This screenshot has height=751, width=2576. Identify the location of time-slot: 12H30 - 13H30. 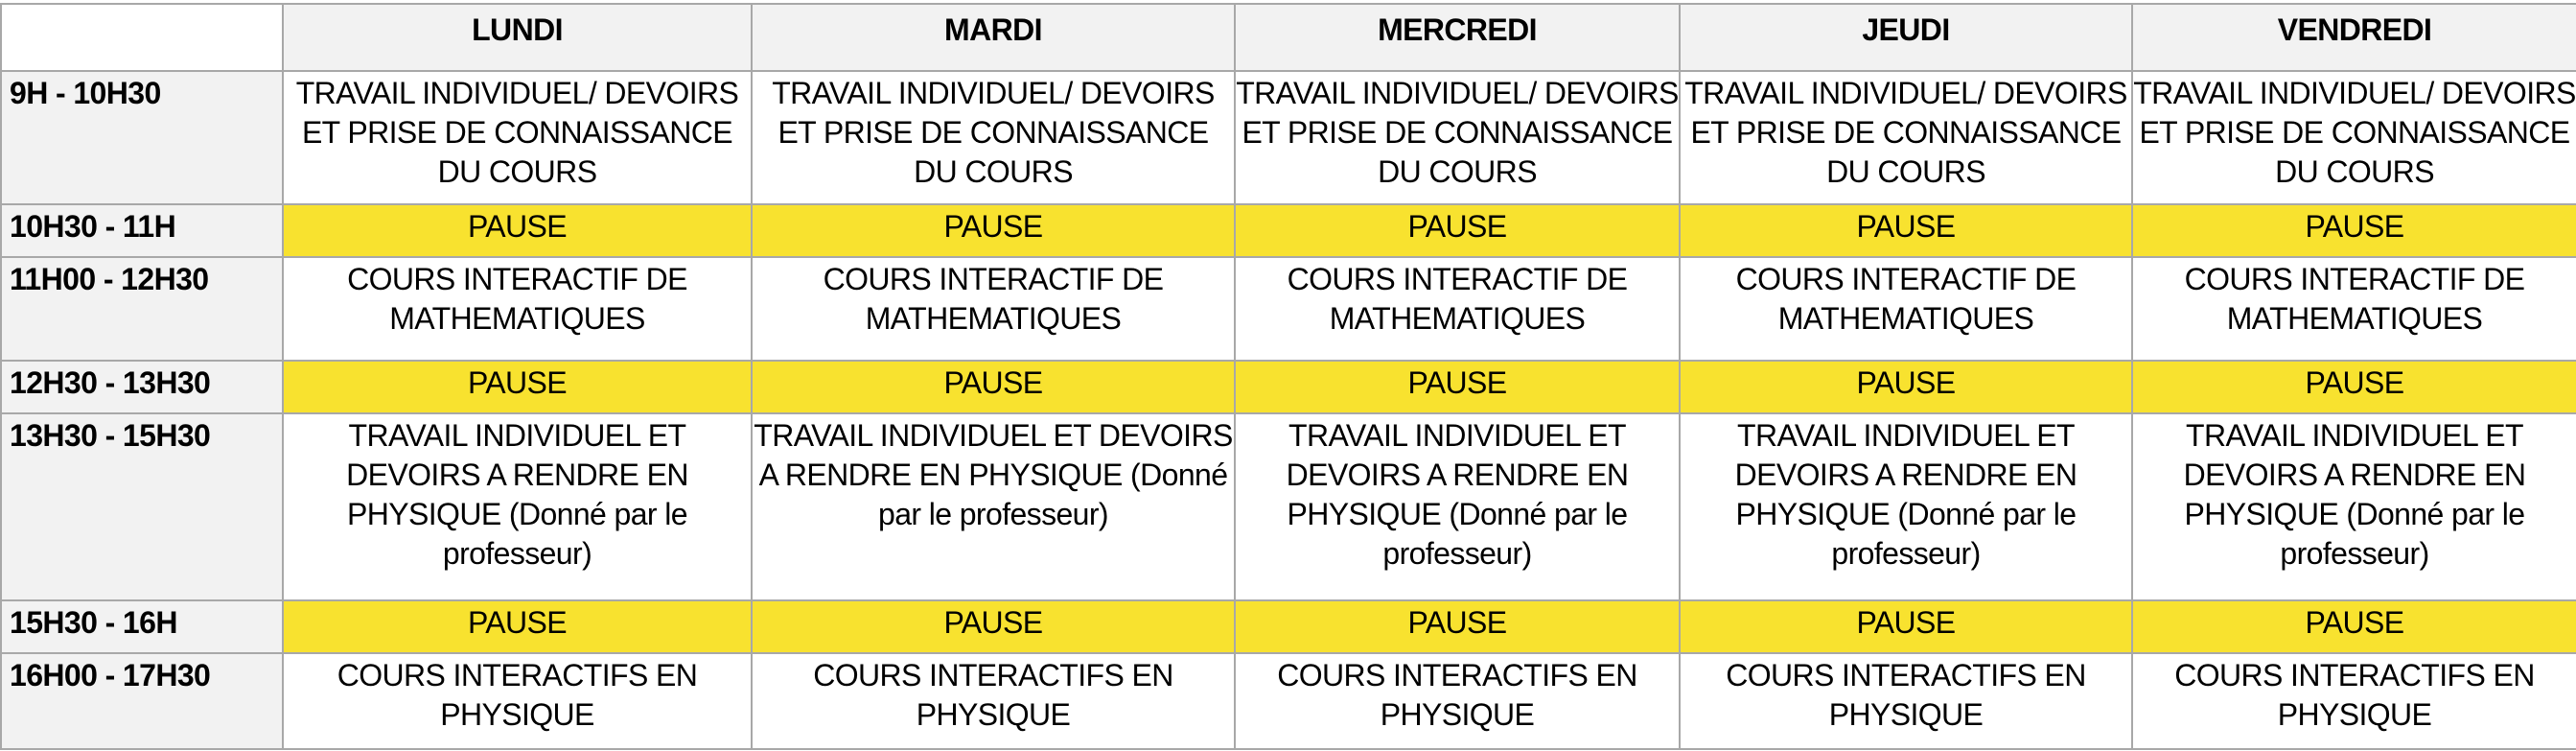
(142, 387).